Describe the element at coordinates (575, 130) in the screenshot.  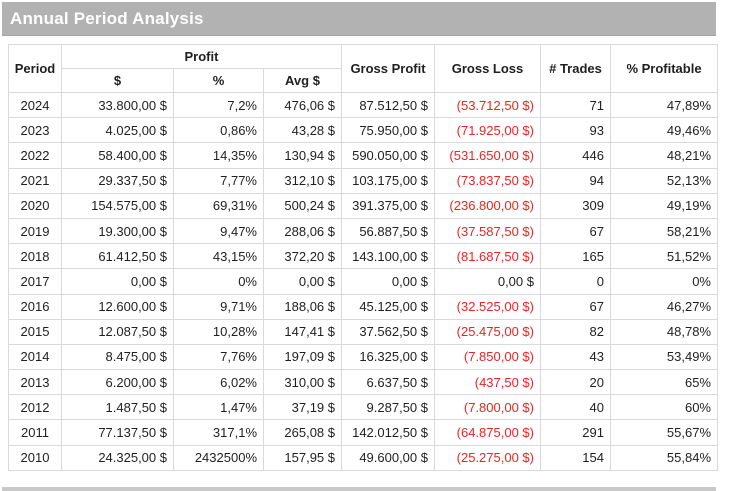
I see `cell-trades: 93` at that location.